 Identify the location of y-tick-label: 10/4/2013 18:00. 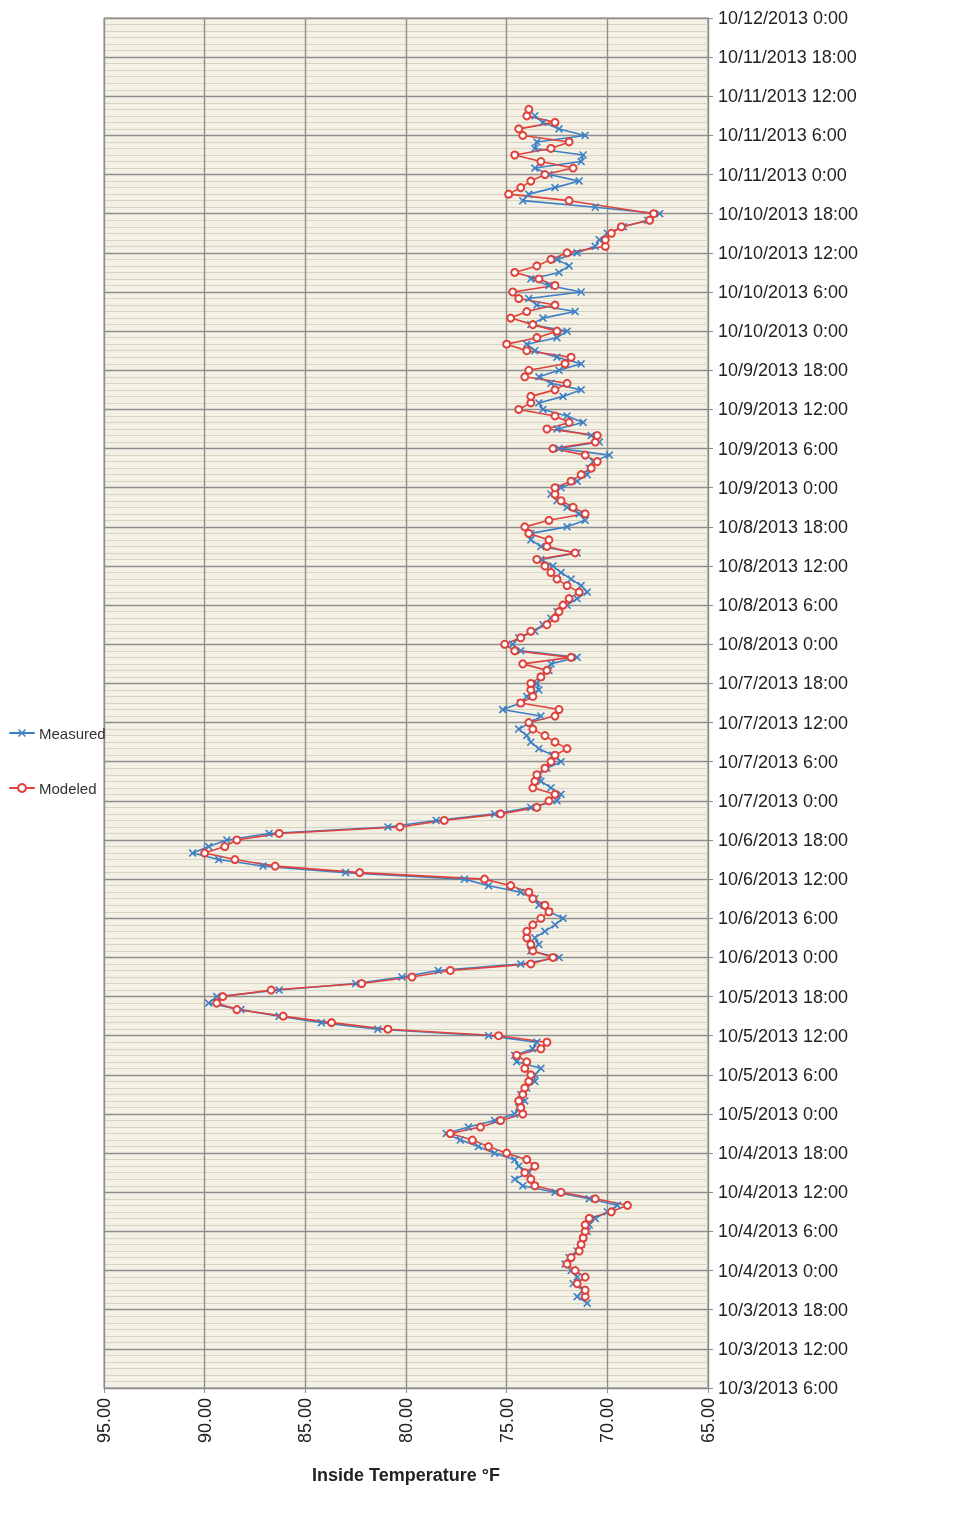
(783, 1153).